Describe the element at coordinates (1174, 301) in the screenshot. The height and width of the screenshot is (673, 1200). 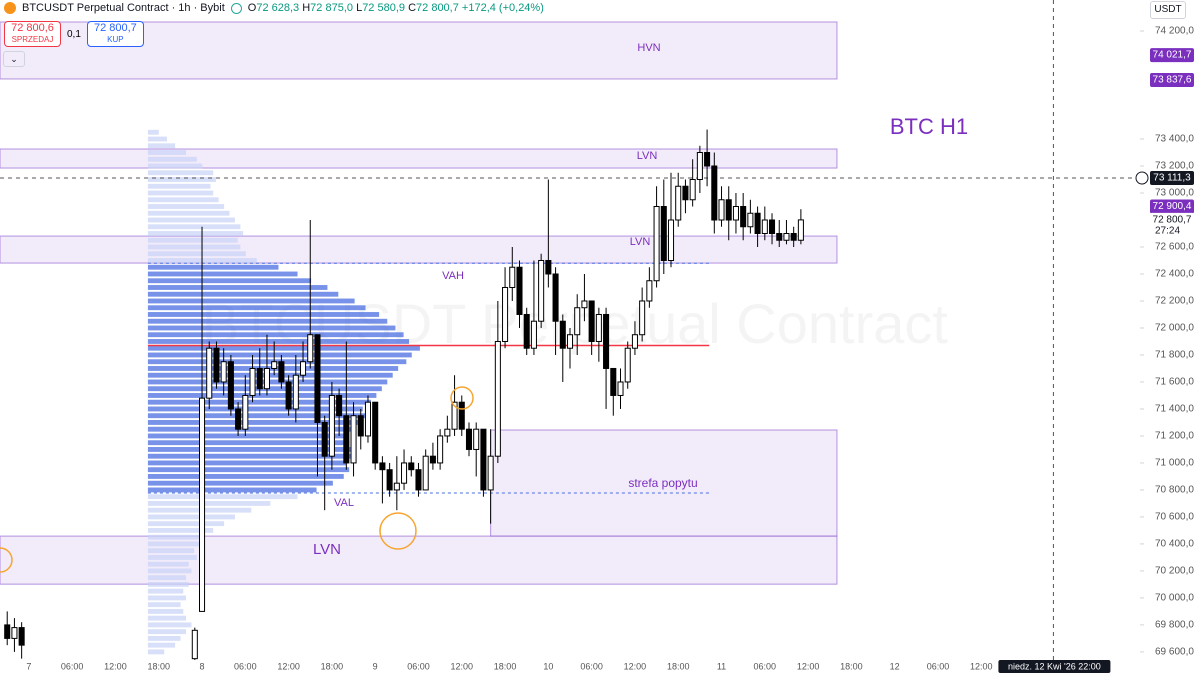
I see `y-tick-label: 72 200,0` at that location.